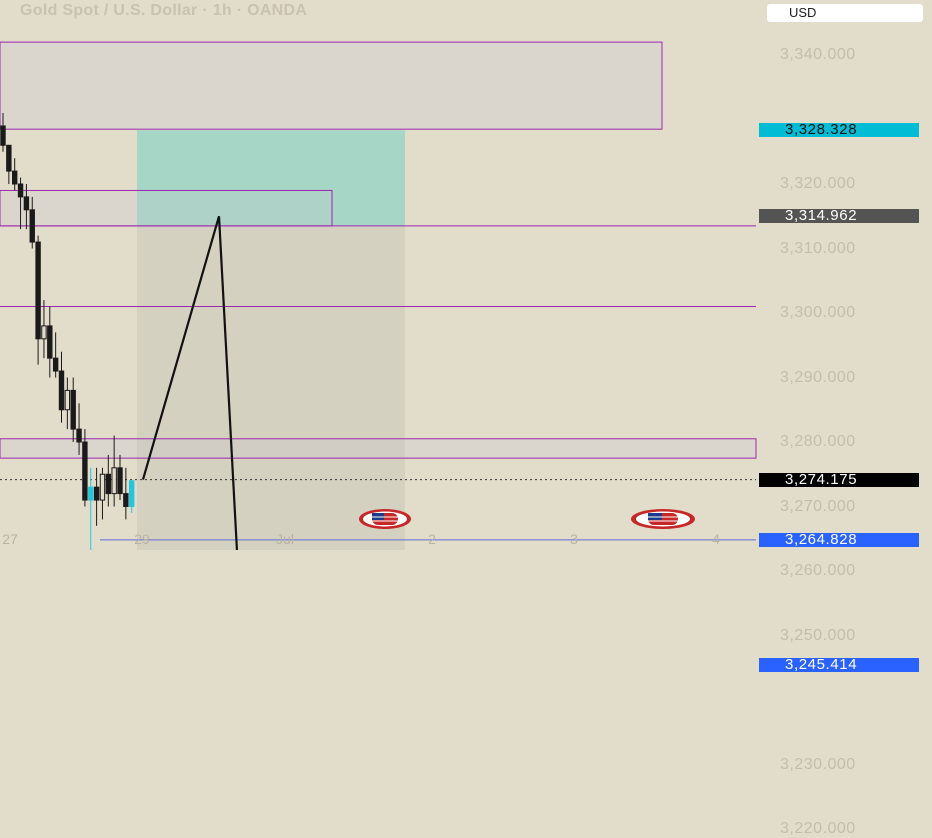 The height and width of the screenshot is (838, 932). What do you see at coordinates (845, 13) in the screenshot?
I see `currency-selector: USD` at bounding box center [845, 13].